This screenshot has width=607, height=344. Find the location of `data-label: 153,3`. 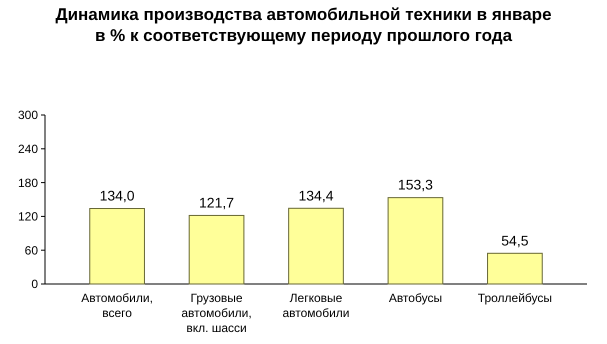

data-label: 153,3 is located at coordinates (416, 184).